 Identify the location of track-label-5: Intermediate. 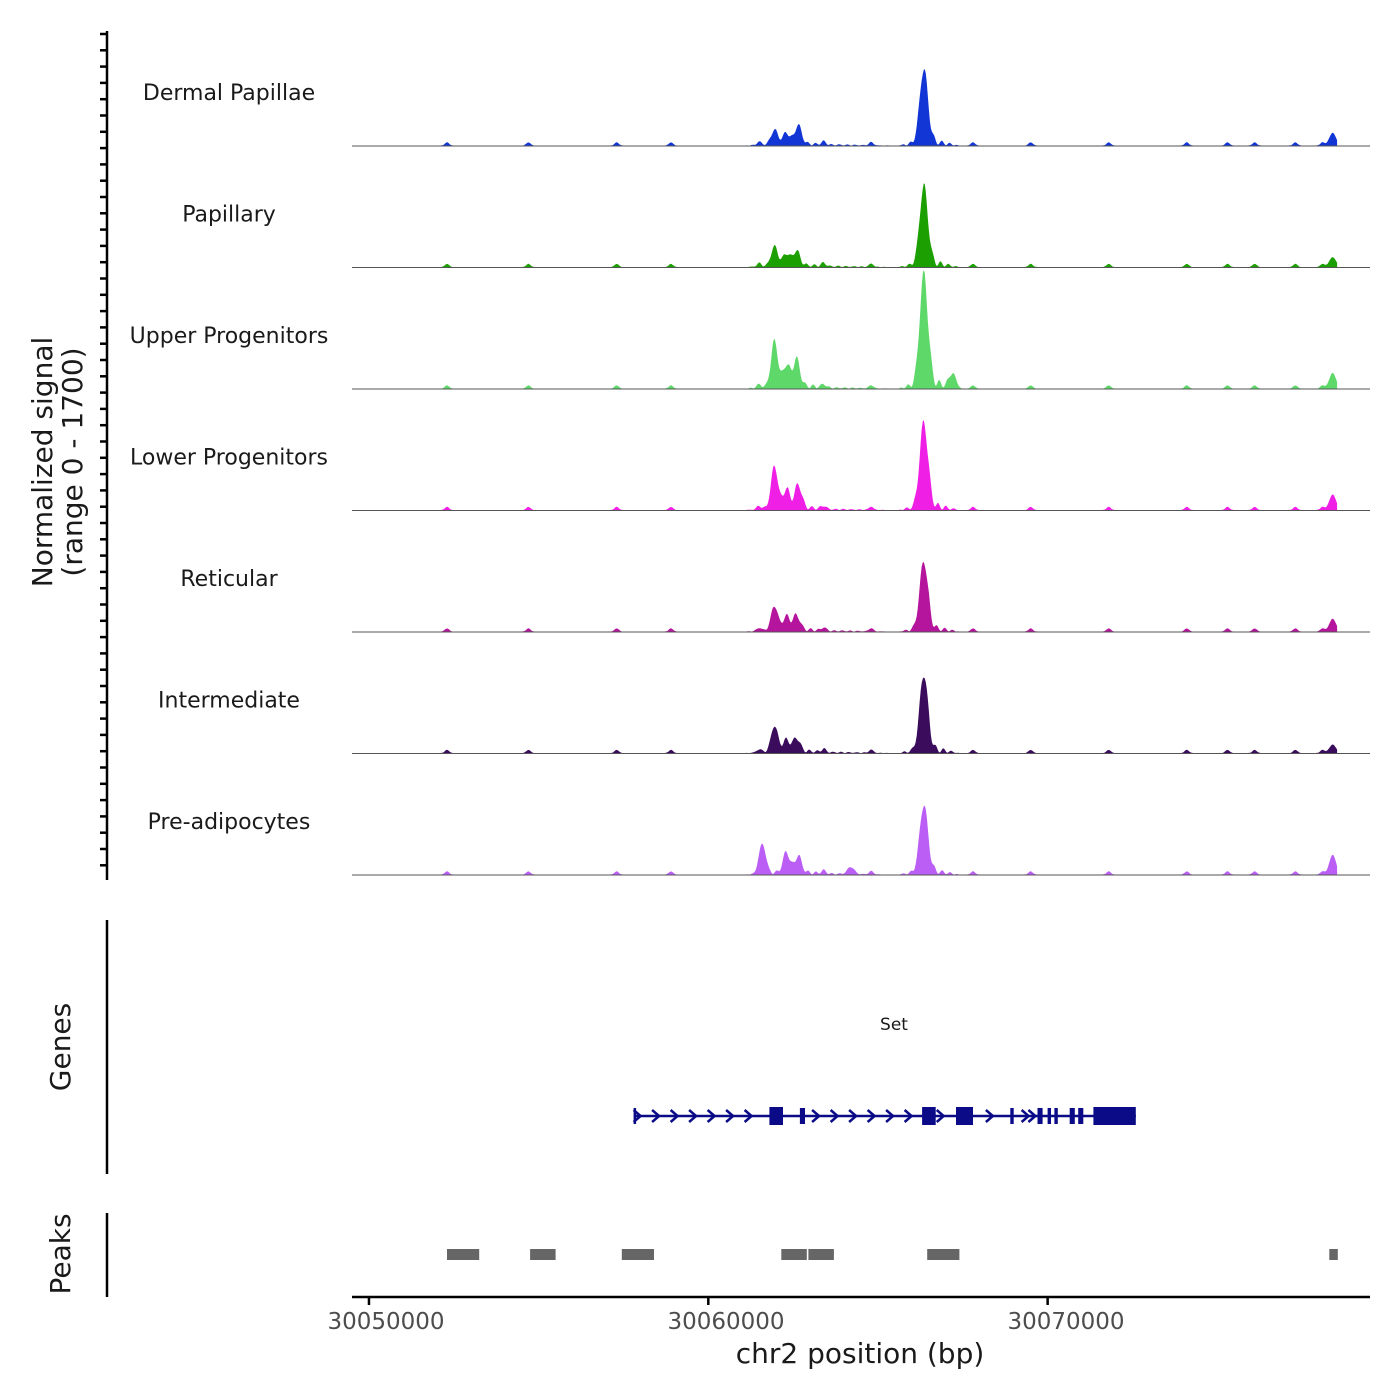
(229, 701).